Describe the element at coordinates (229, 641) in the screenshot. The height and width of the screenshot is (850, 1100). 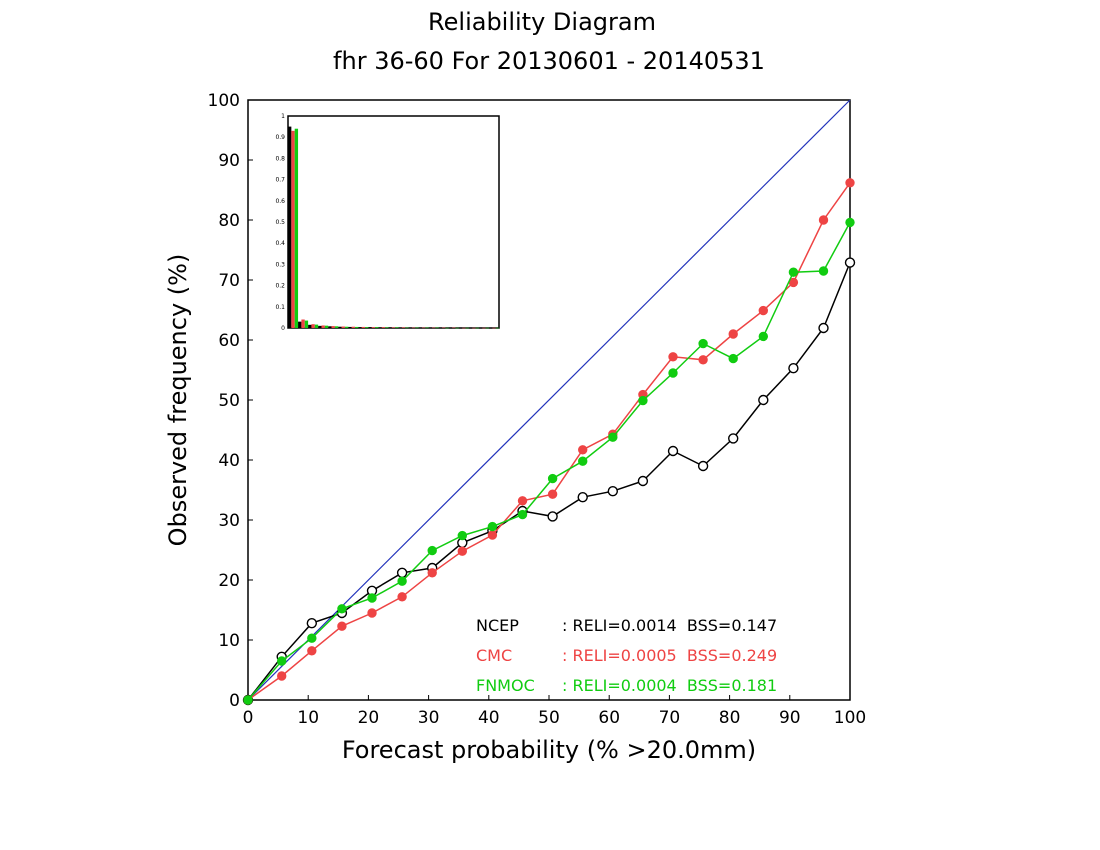
I see `y-tick-label: 10` at that location.